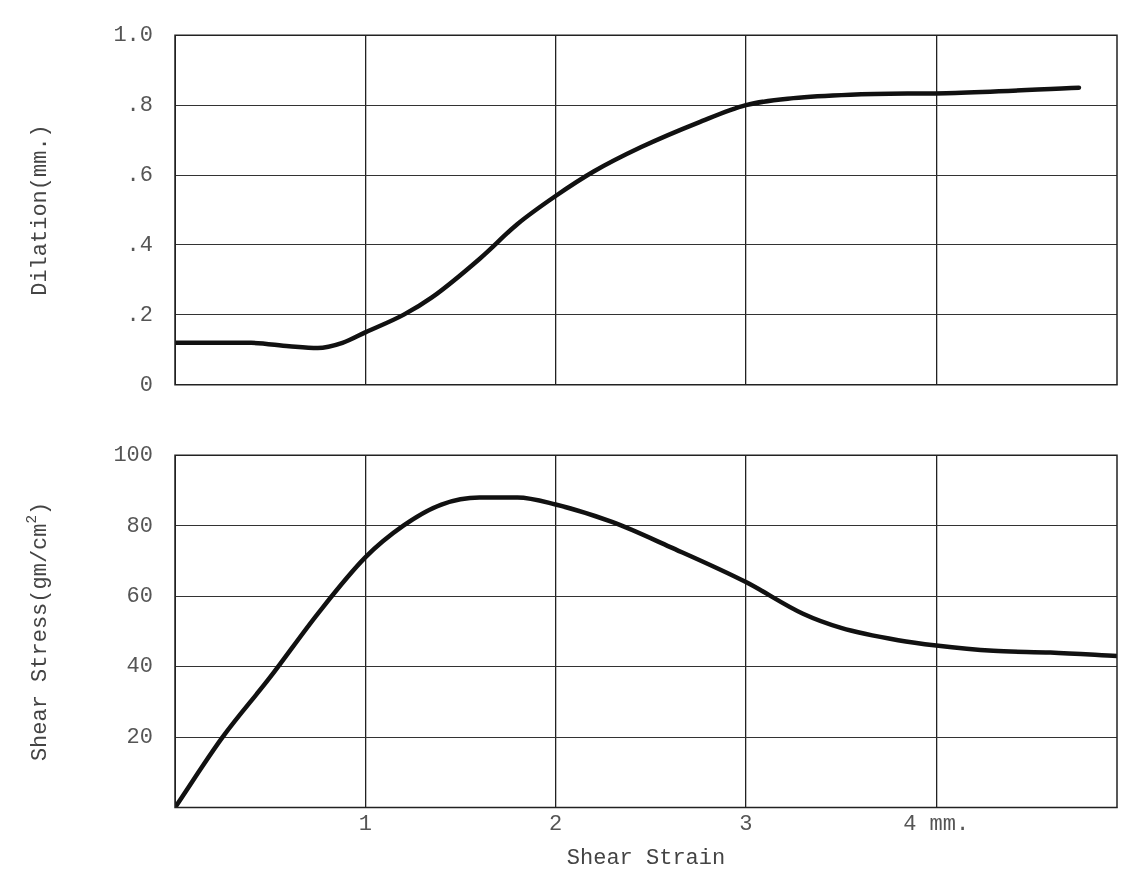 The image size is (1125, 874). I want to click on x-tick-label: 2, so click(556, 824).